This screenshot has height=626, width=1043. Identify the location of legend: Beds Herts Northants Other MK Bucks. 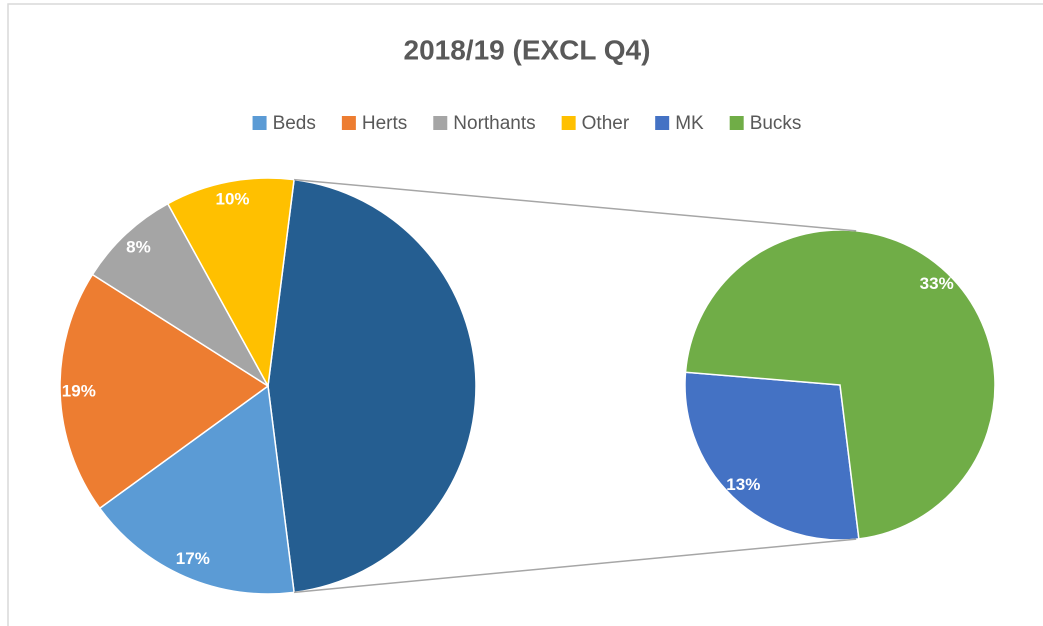
(527, 123).